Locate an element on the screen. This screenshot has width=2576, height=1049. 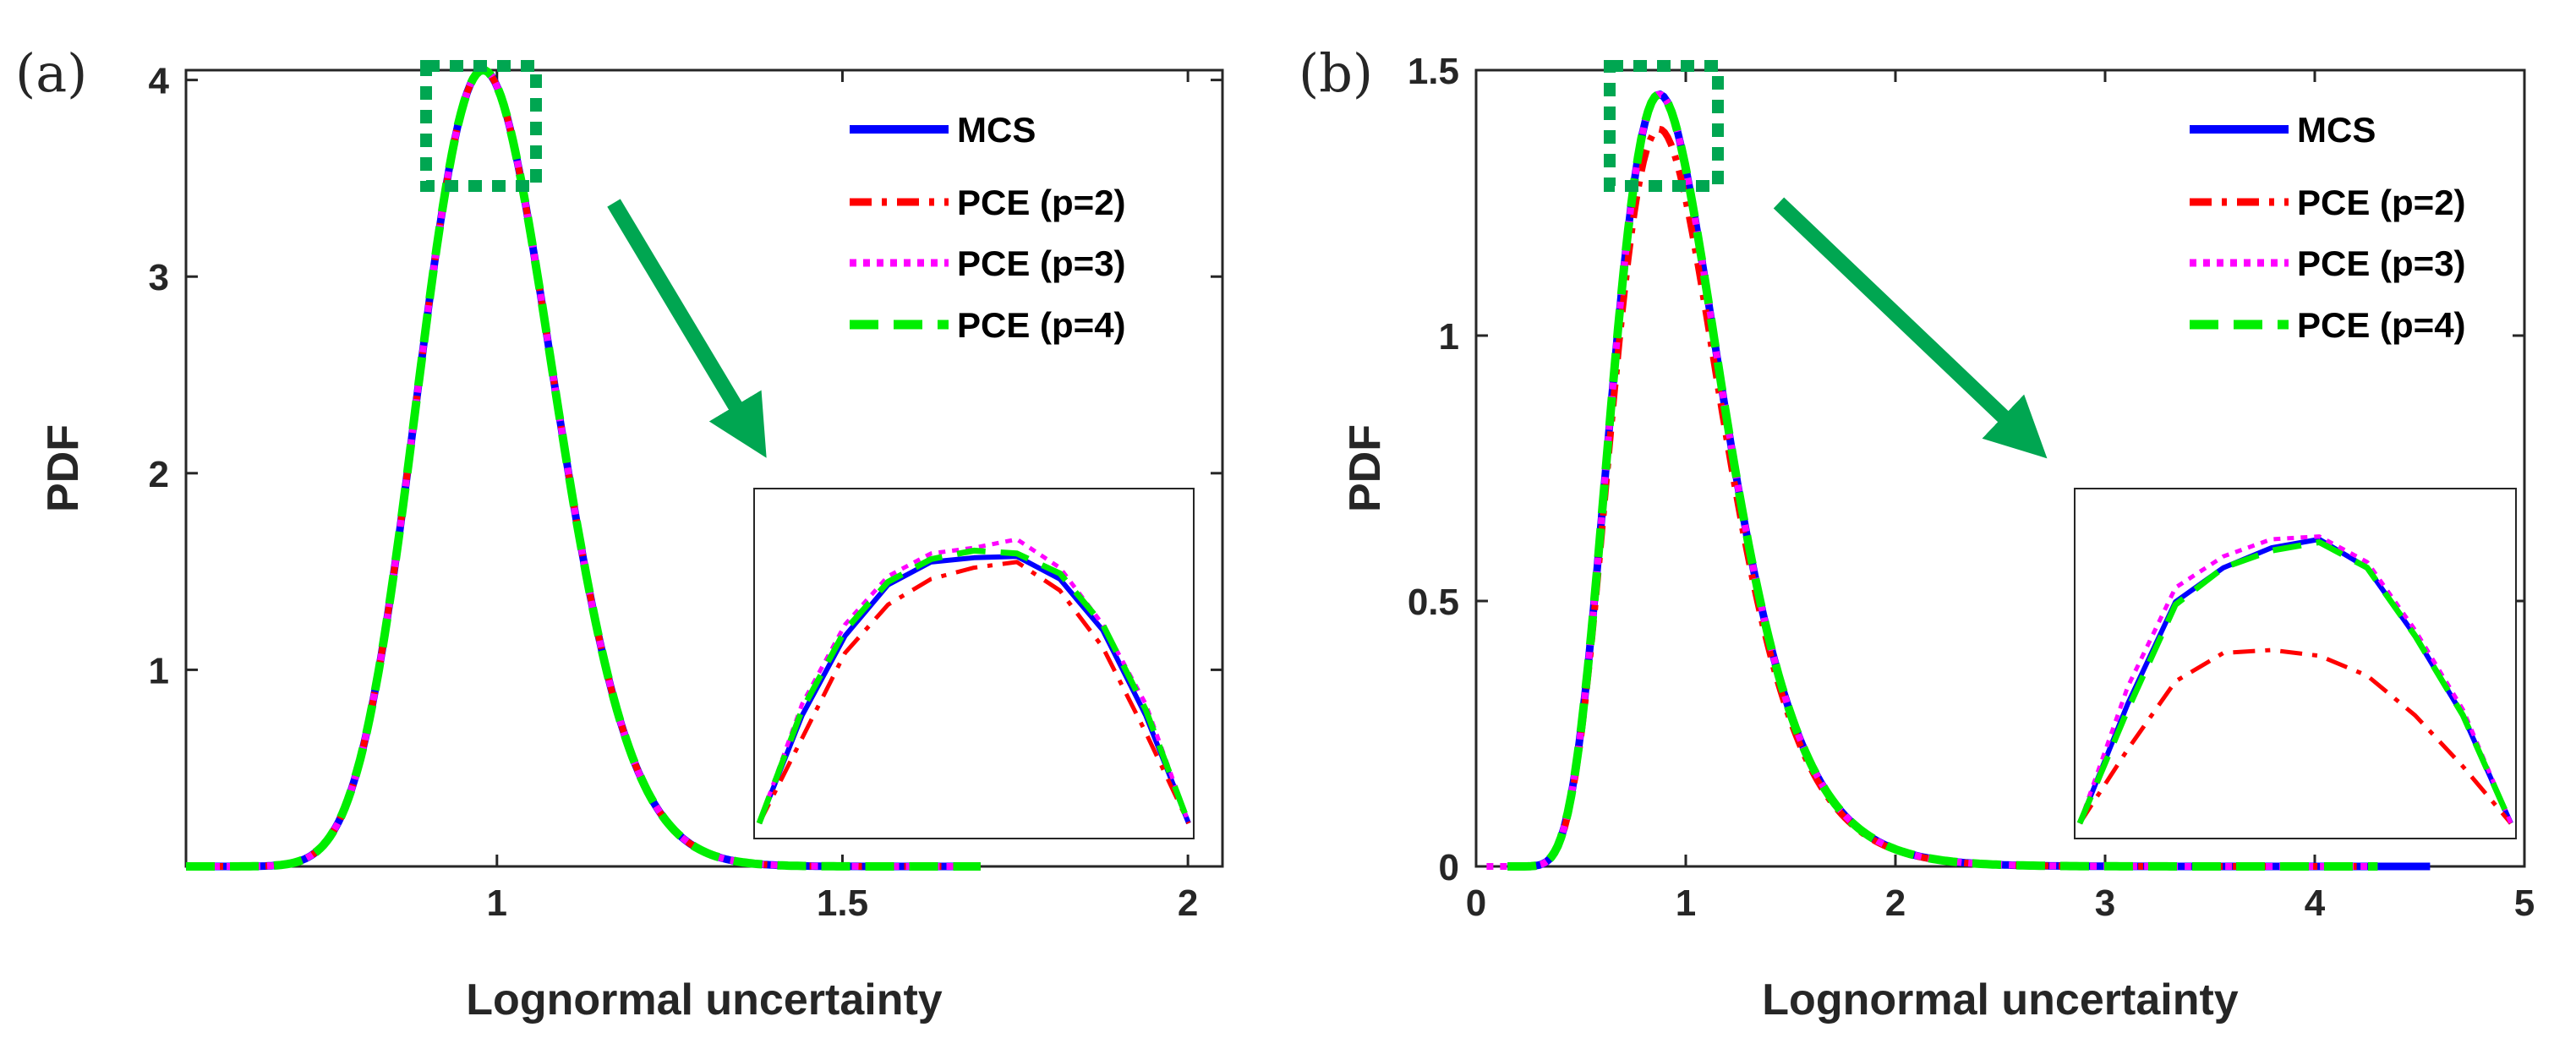
legend-b: MCS PCE (p=2) PCE (p=3) PCE (p=4) is located at coordinates (2328, 227).